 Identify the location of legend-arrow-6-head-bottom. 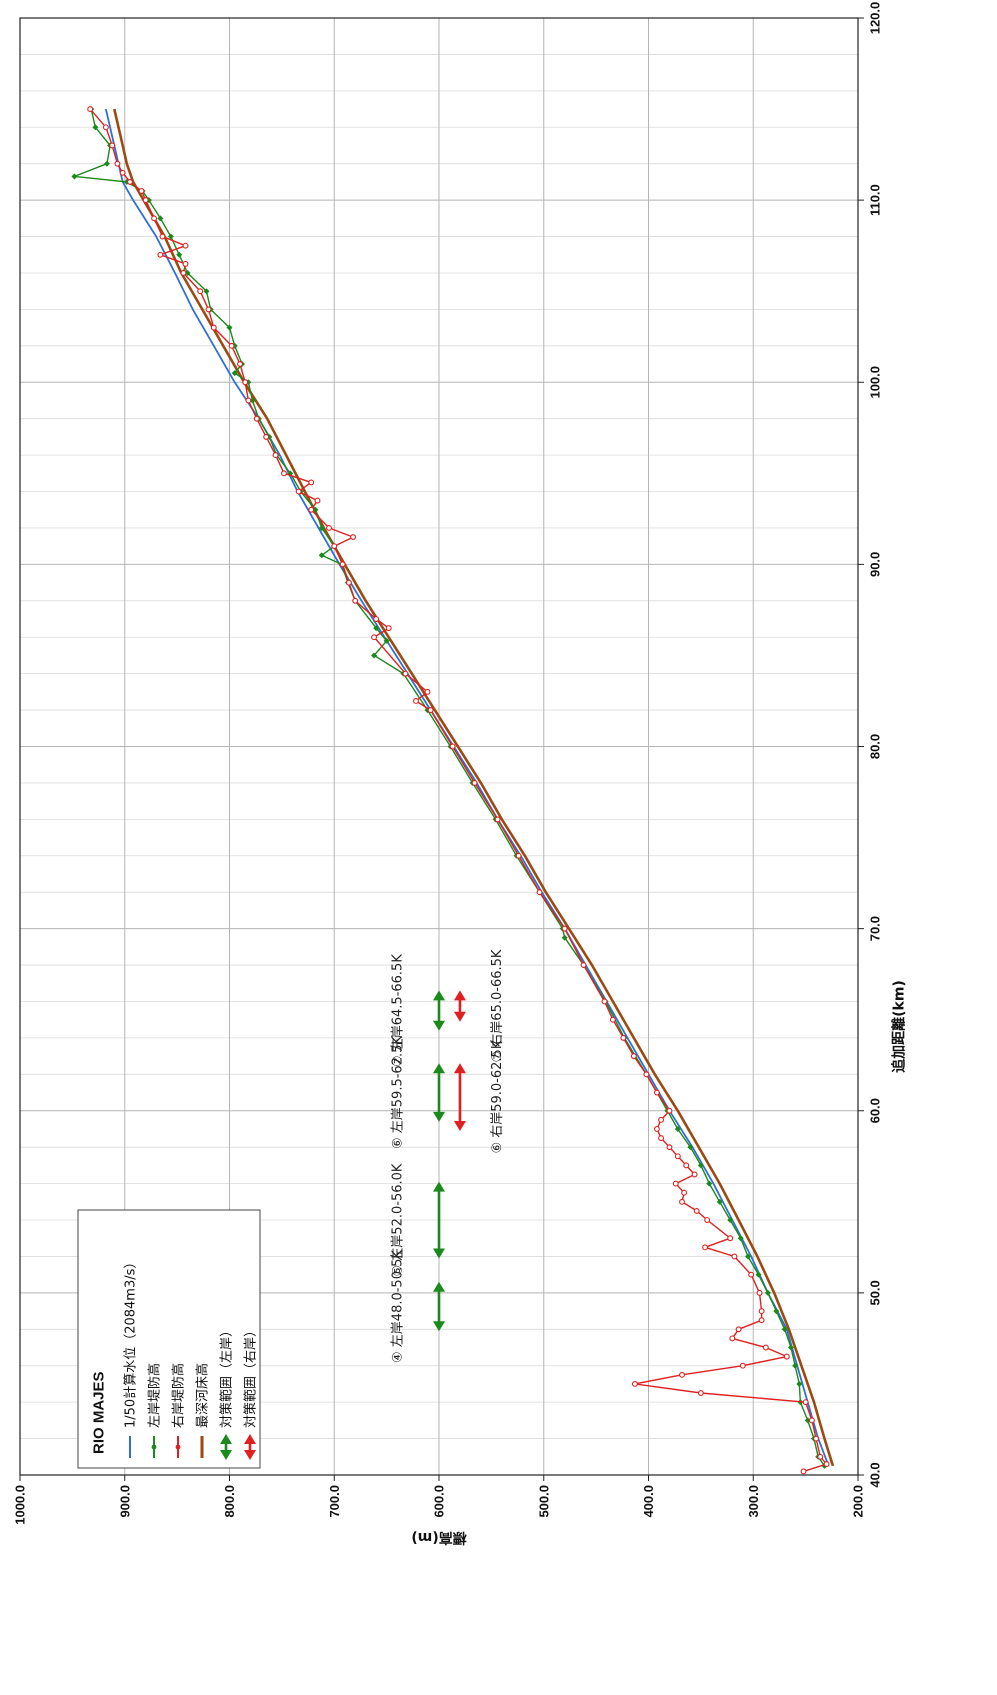
(250, 1455).